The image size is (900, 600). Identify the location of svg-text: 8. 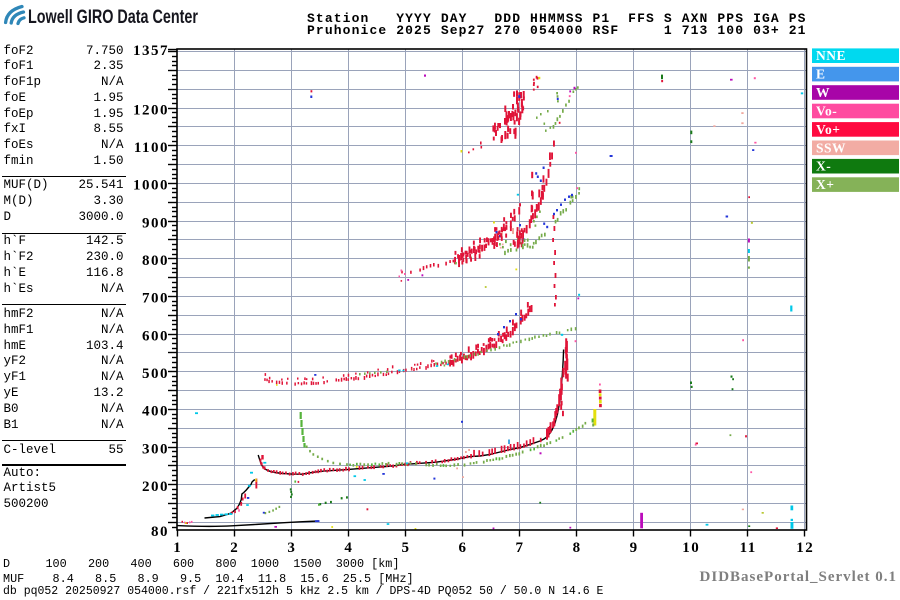
(577, 548).